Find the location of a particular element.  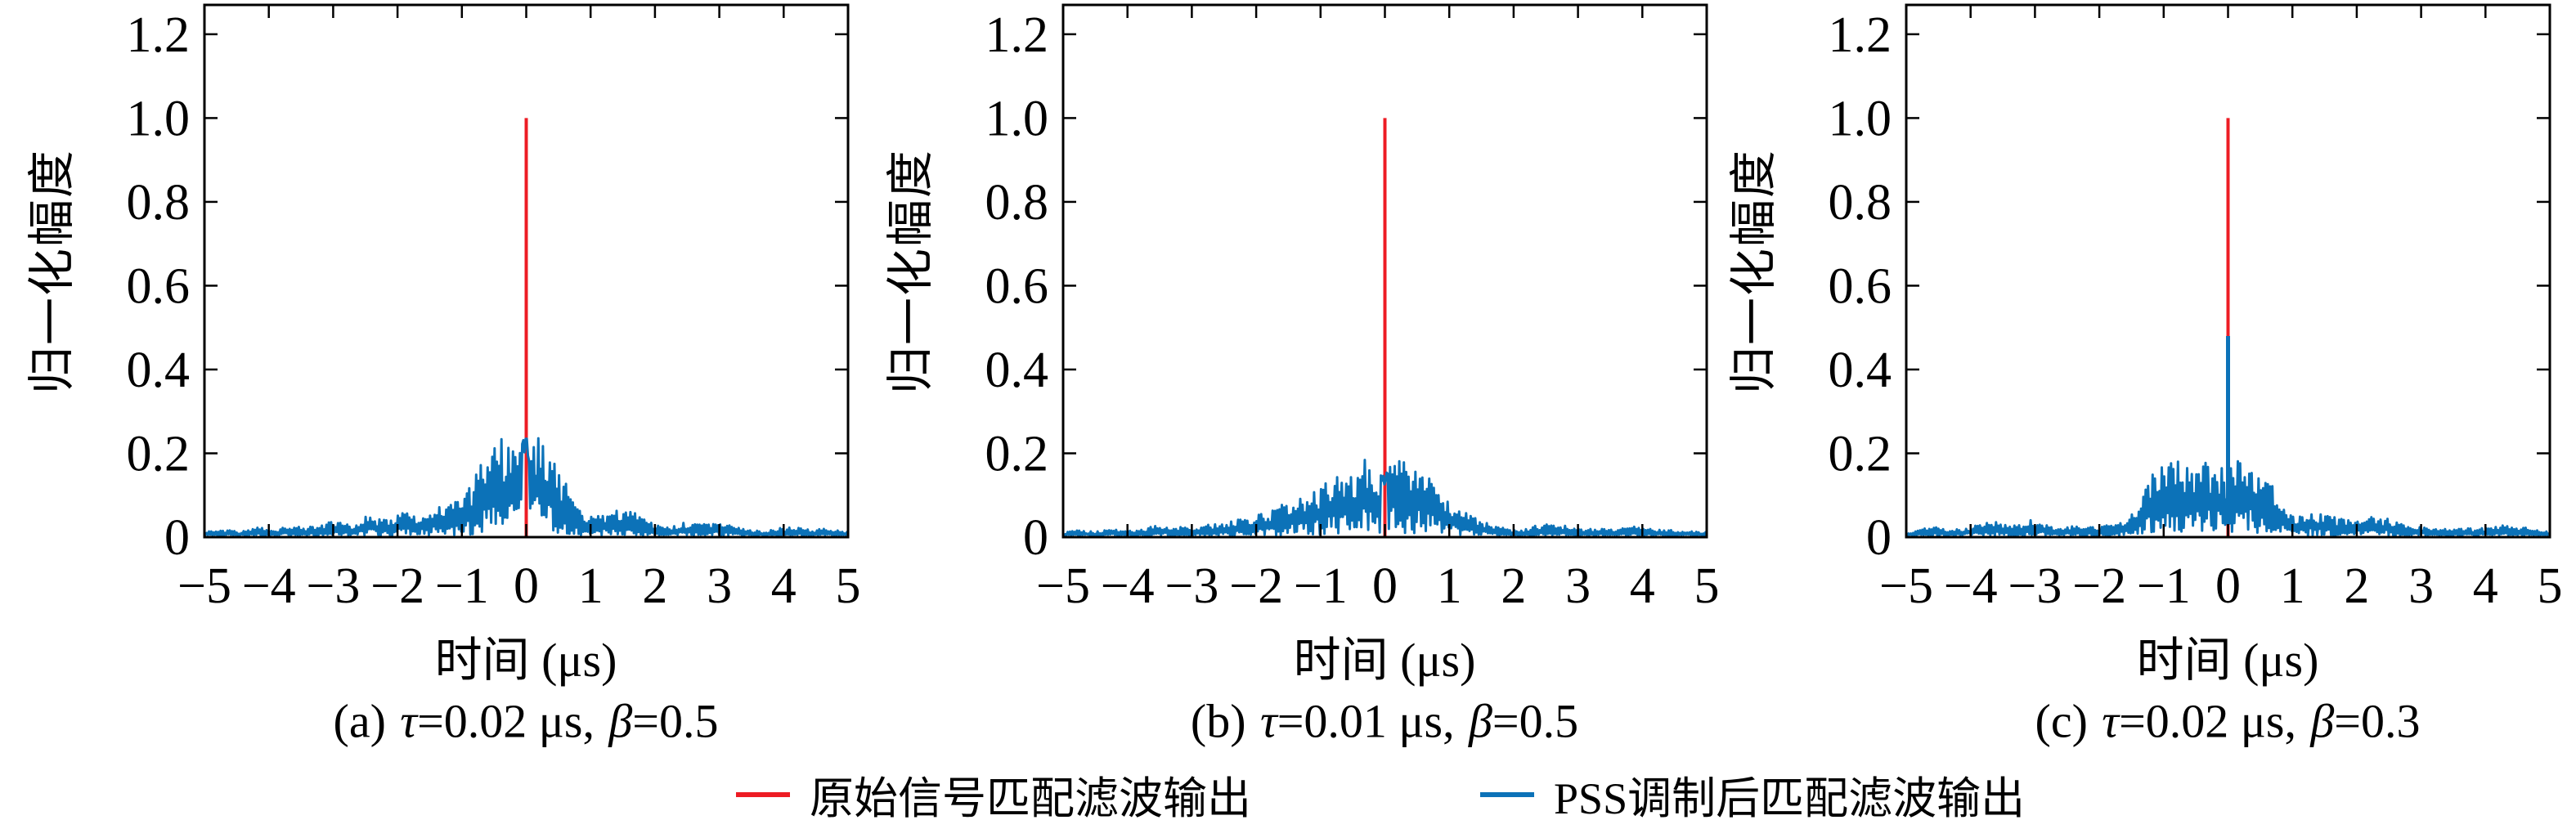

caption-c-tau-symbol: τ is located at coordinates (2111, 721).